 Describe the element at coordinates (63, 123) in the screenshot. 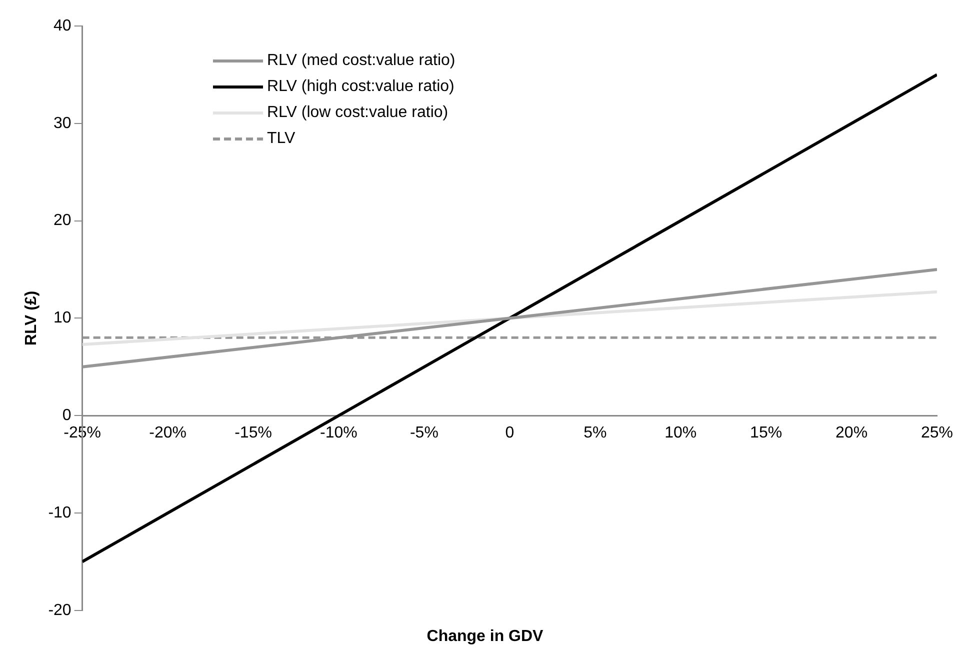

I see `y-tick-label: 30` at that location.